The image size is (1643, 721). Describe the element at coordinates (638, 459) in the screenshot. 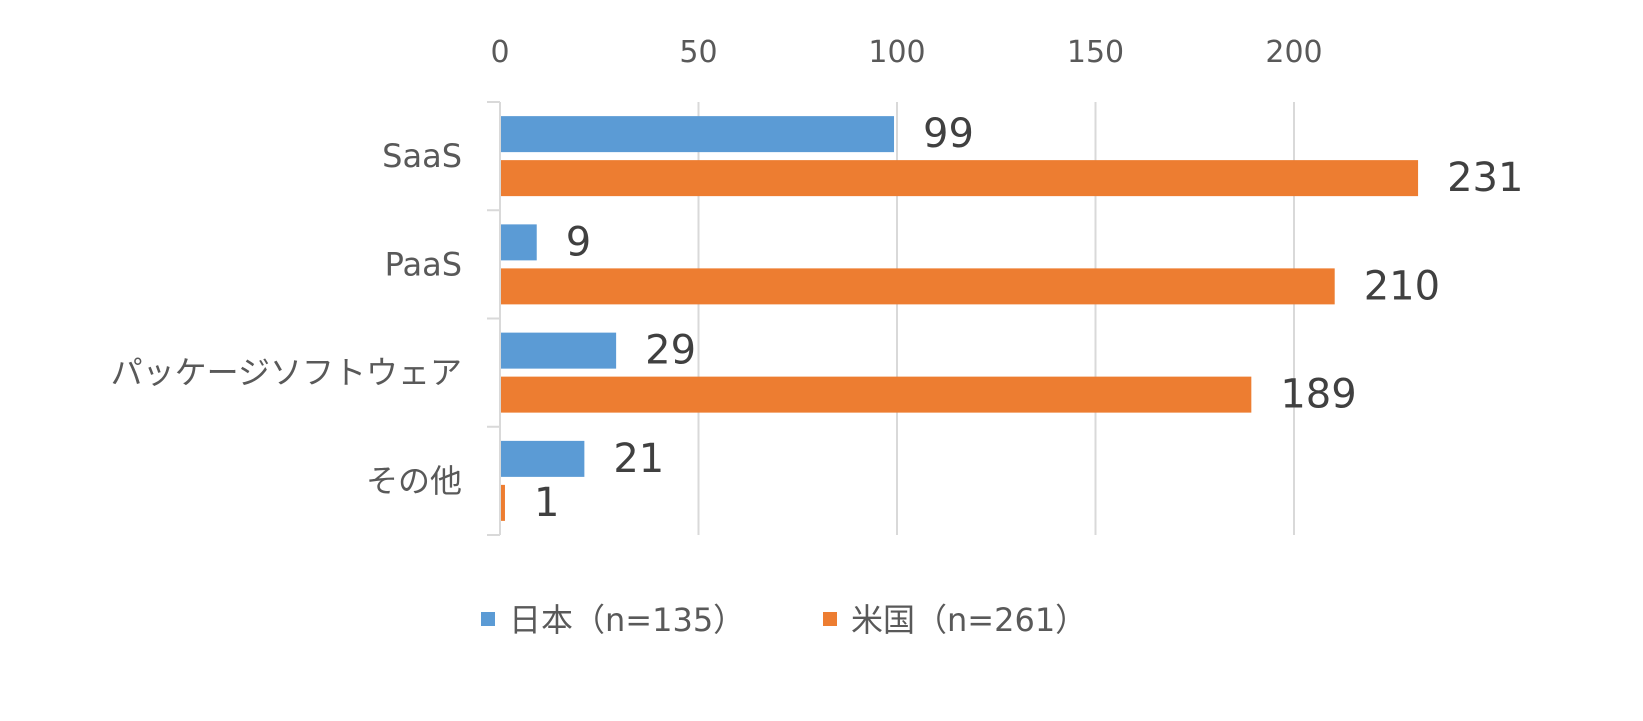

I see `data-label: 21` at that location.